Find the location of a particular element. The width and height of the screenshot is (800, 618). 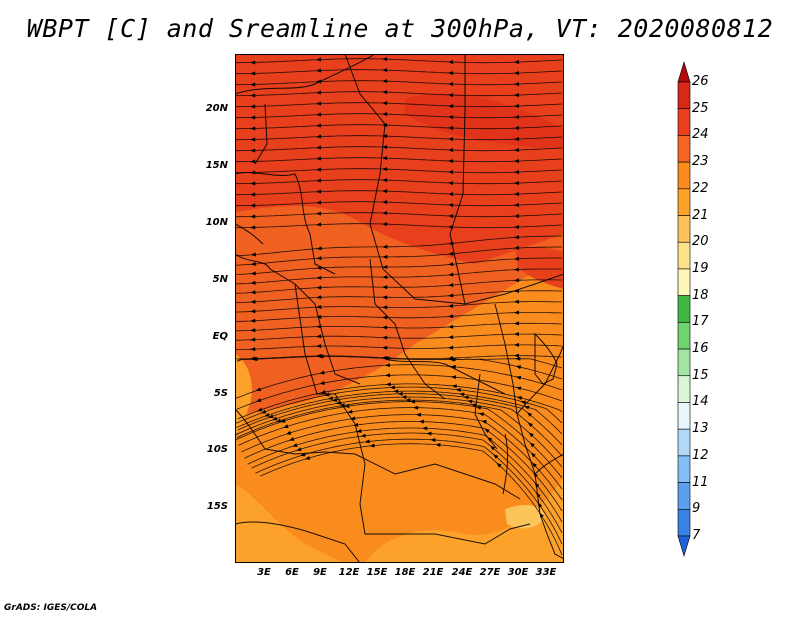

colorbar-label: 25 is located at coordinates (700, 108).